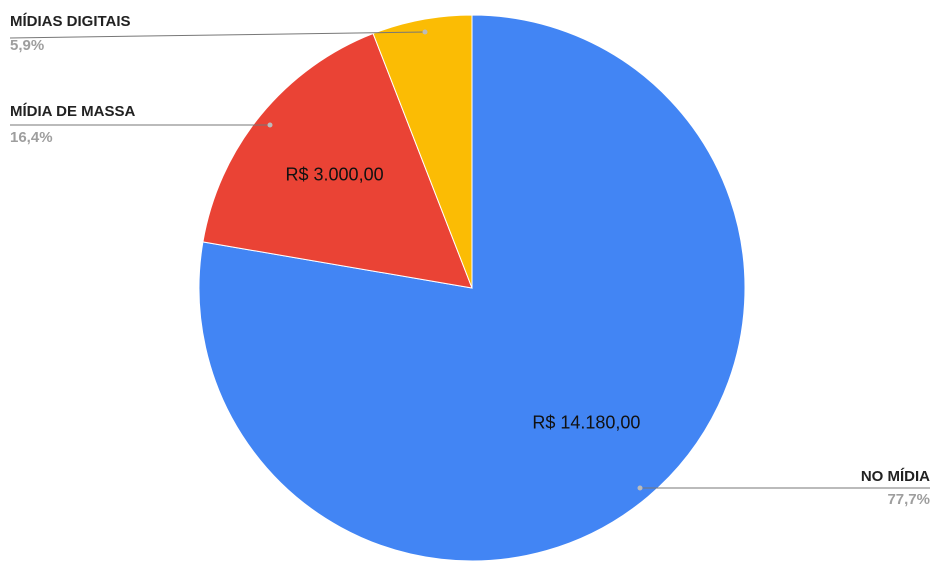 This screenshot has width=935, height=561. I want to click on slice-percent: 16,4%, so click(31, 137).